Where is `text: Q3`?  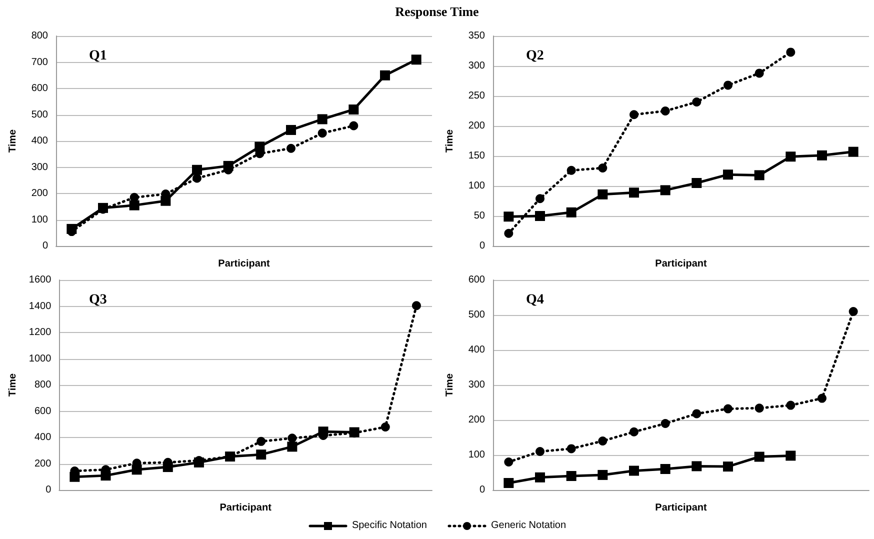 text: Q3 is located at coordinates (98, 300).